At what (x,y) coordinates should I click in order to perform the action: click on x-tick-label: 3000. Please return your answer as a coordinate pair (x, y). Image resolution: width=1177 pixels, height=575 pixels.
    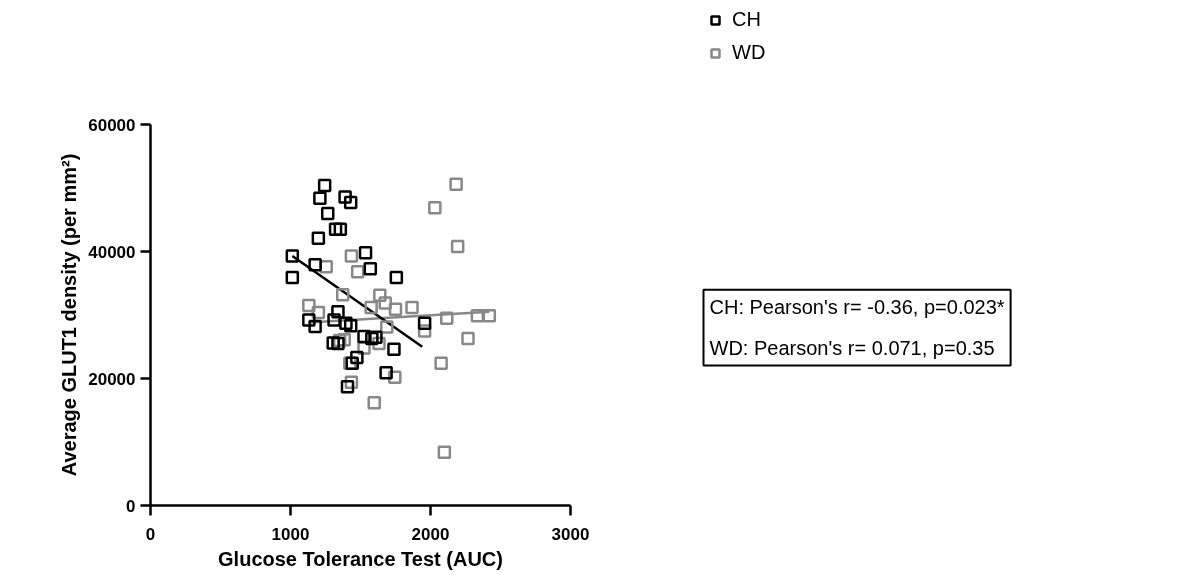
    Looking at the image, I should click on (570, 534).